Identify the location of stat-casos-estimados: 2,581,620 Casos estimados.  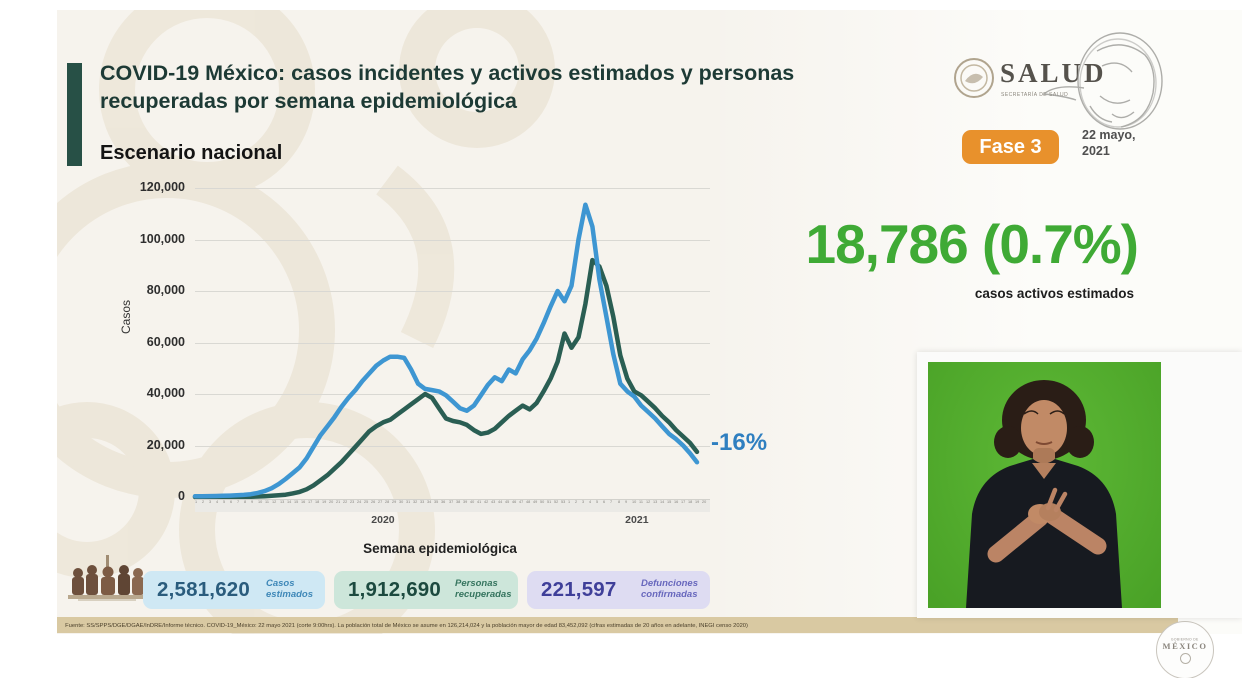
(234, 590).